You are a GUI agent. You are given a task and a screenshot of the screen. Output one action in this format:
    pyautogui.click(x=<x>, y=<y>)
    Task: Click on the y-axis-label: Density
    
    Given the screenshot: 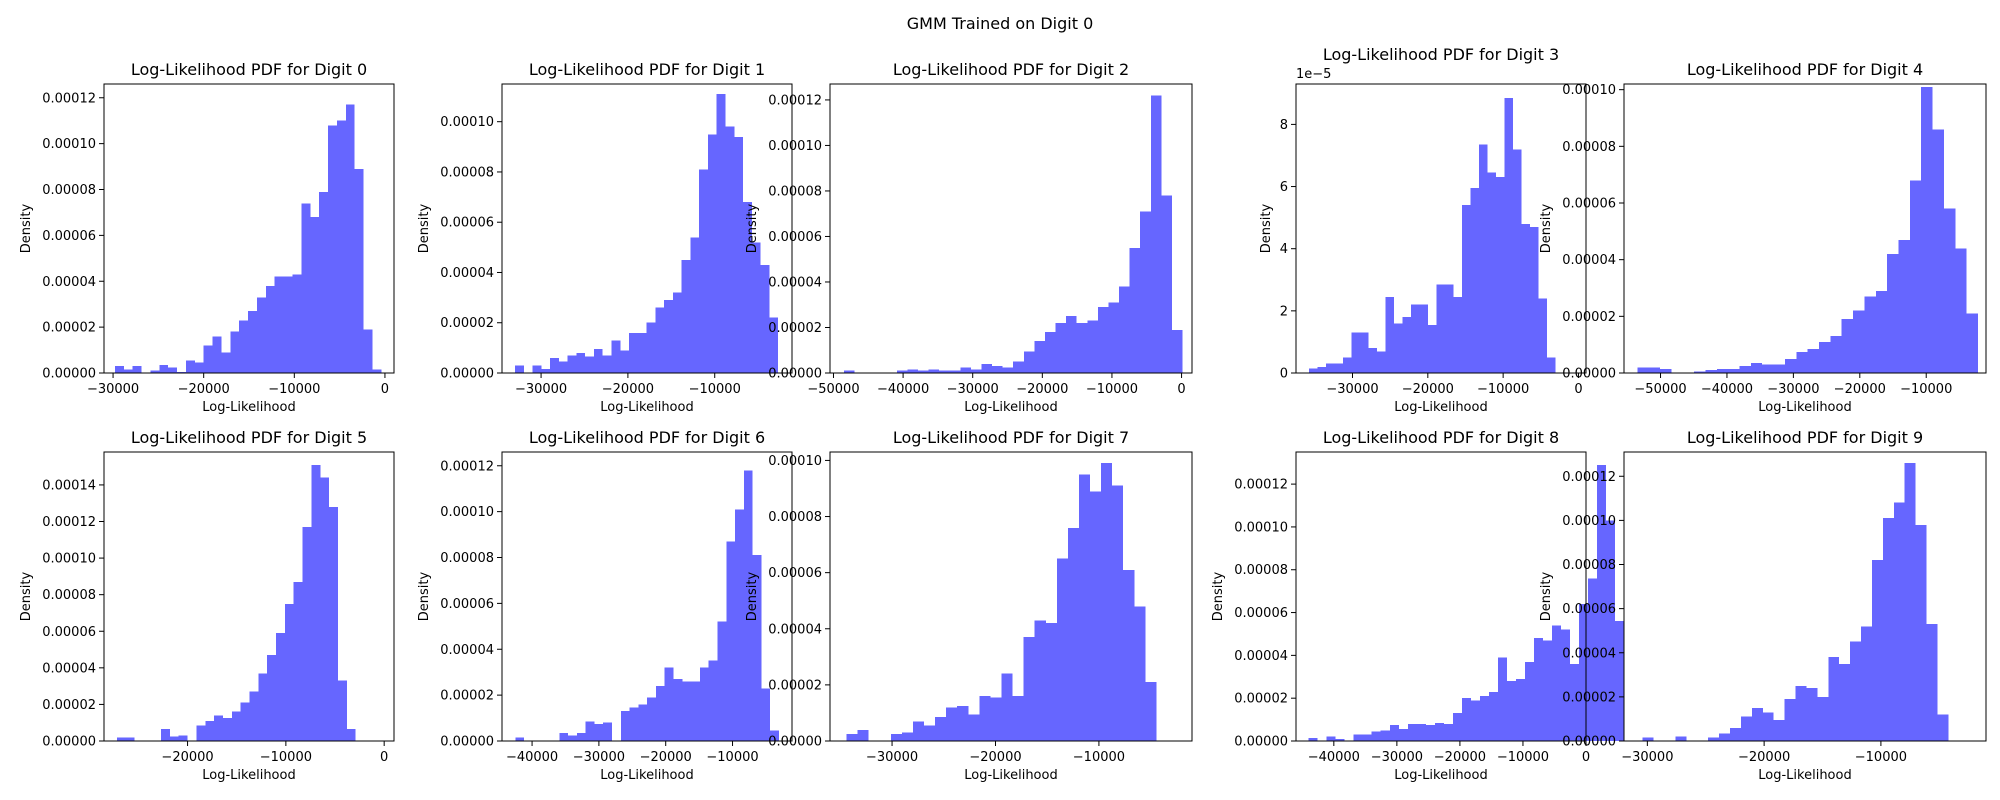 What is the action you would take?
    pyautogui.click(x=1266, y=228)
    